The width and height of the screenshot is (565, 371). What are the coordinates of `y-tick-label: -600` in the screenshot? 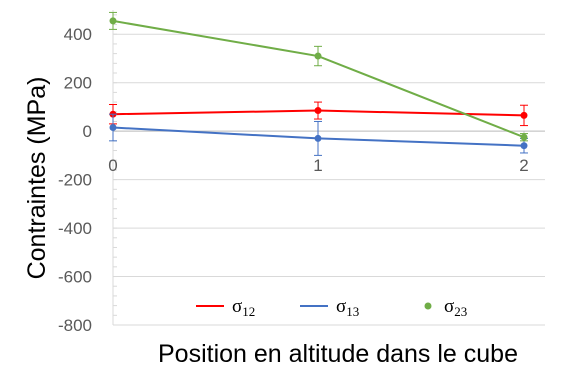 It's located at (75, 277).